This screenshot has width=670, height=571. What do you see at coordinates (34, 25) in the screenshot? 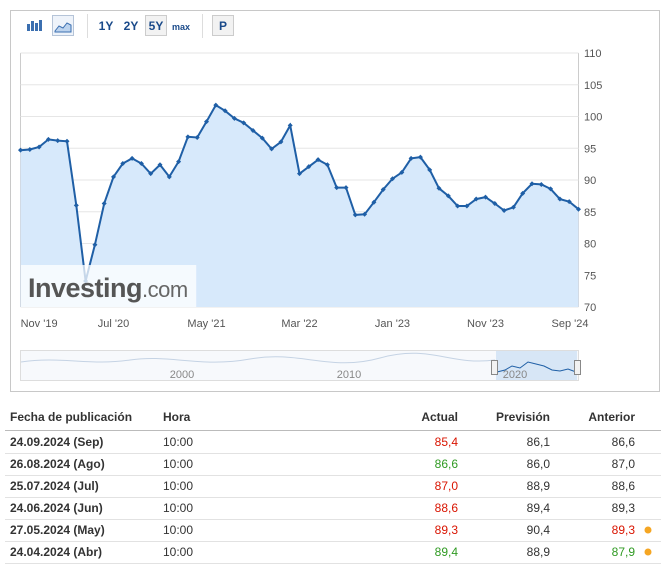
I see `bar-chart-icon` at bounding box center [34, 25].